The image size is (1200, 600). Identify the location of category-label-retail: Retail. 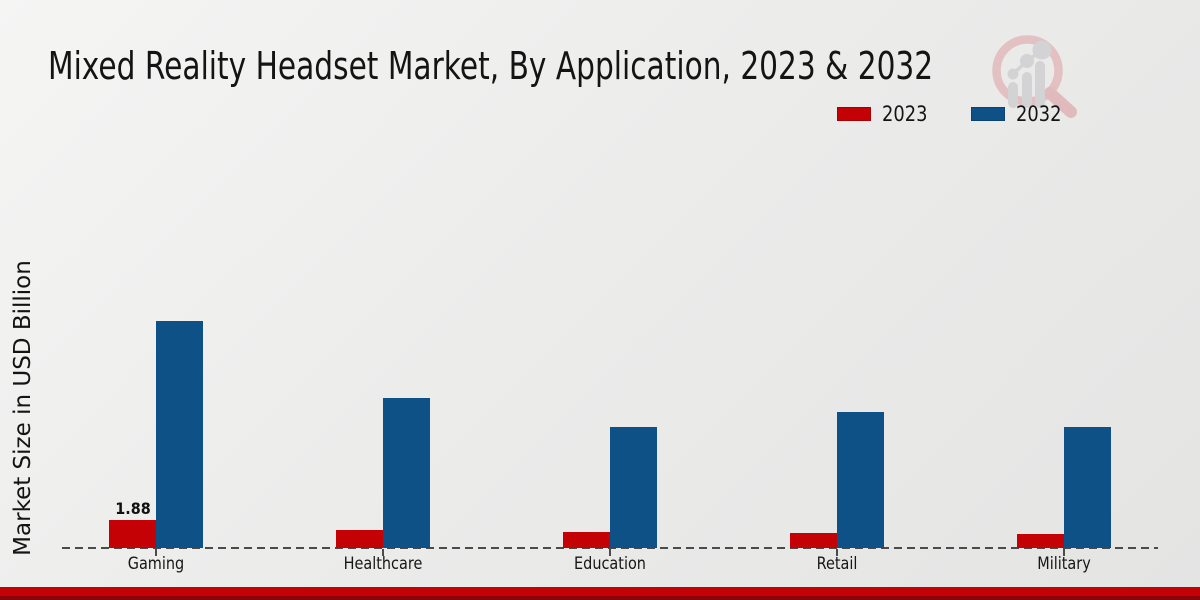
(837, 564).